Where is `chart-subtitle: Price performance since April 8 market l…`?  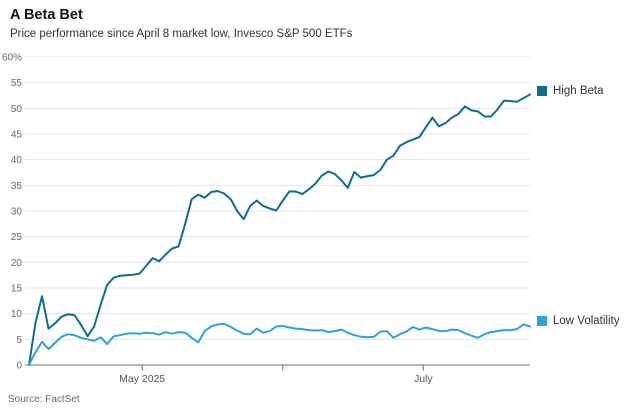 chart-subtitle: Price performance since April 8 market l… is located at coordinates (181, 34).